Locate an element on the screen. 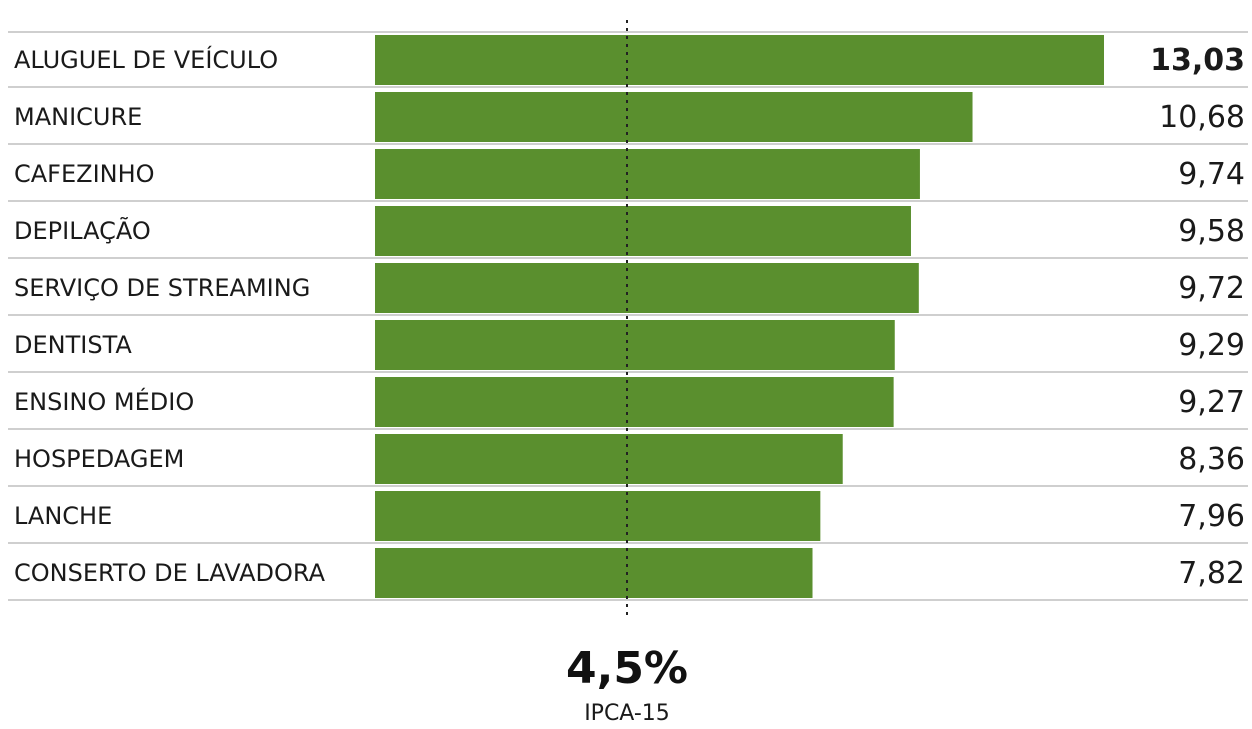 The height and width of the screenshot is (729, 1252). reference-label: IPCA-15 is located at coordinates (627, 713).